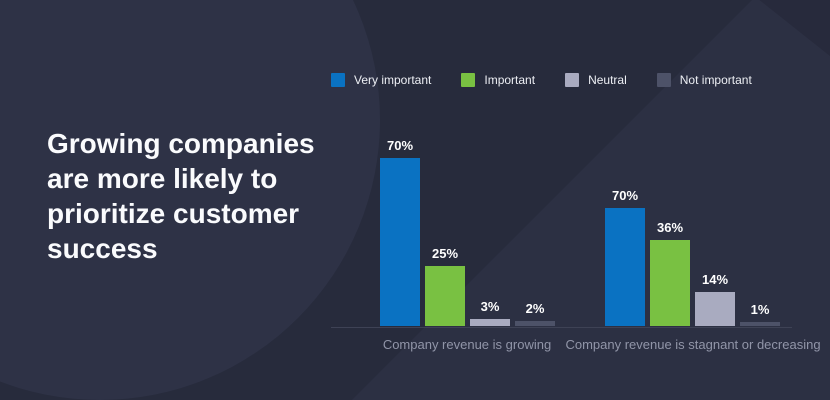 The height and width of the screenshot is (400, 830). What do you see at coordinates (760, 309) in the screenshot?
I see `bar-value-label: 1%` at bounding box center [760, 309].